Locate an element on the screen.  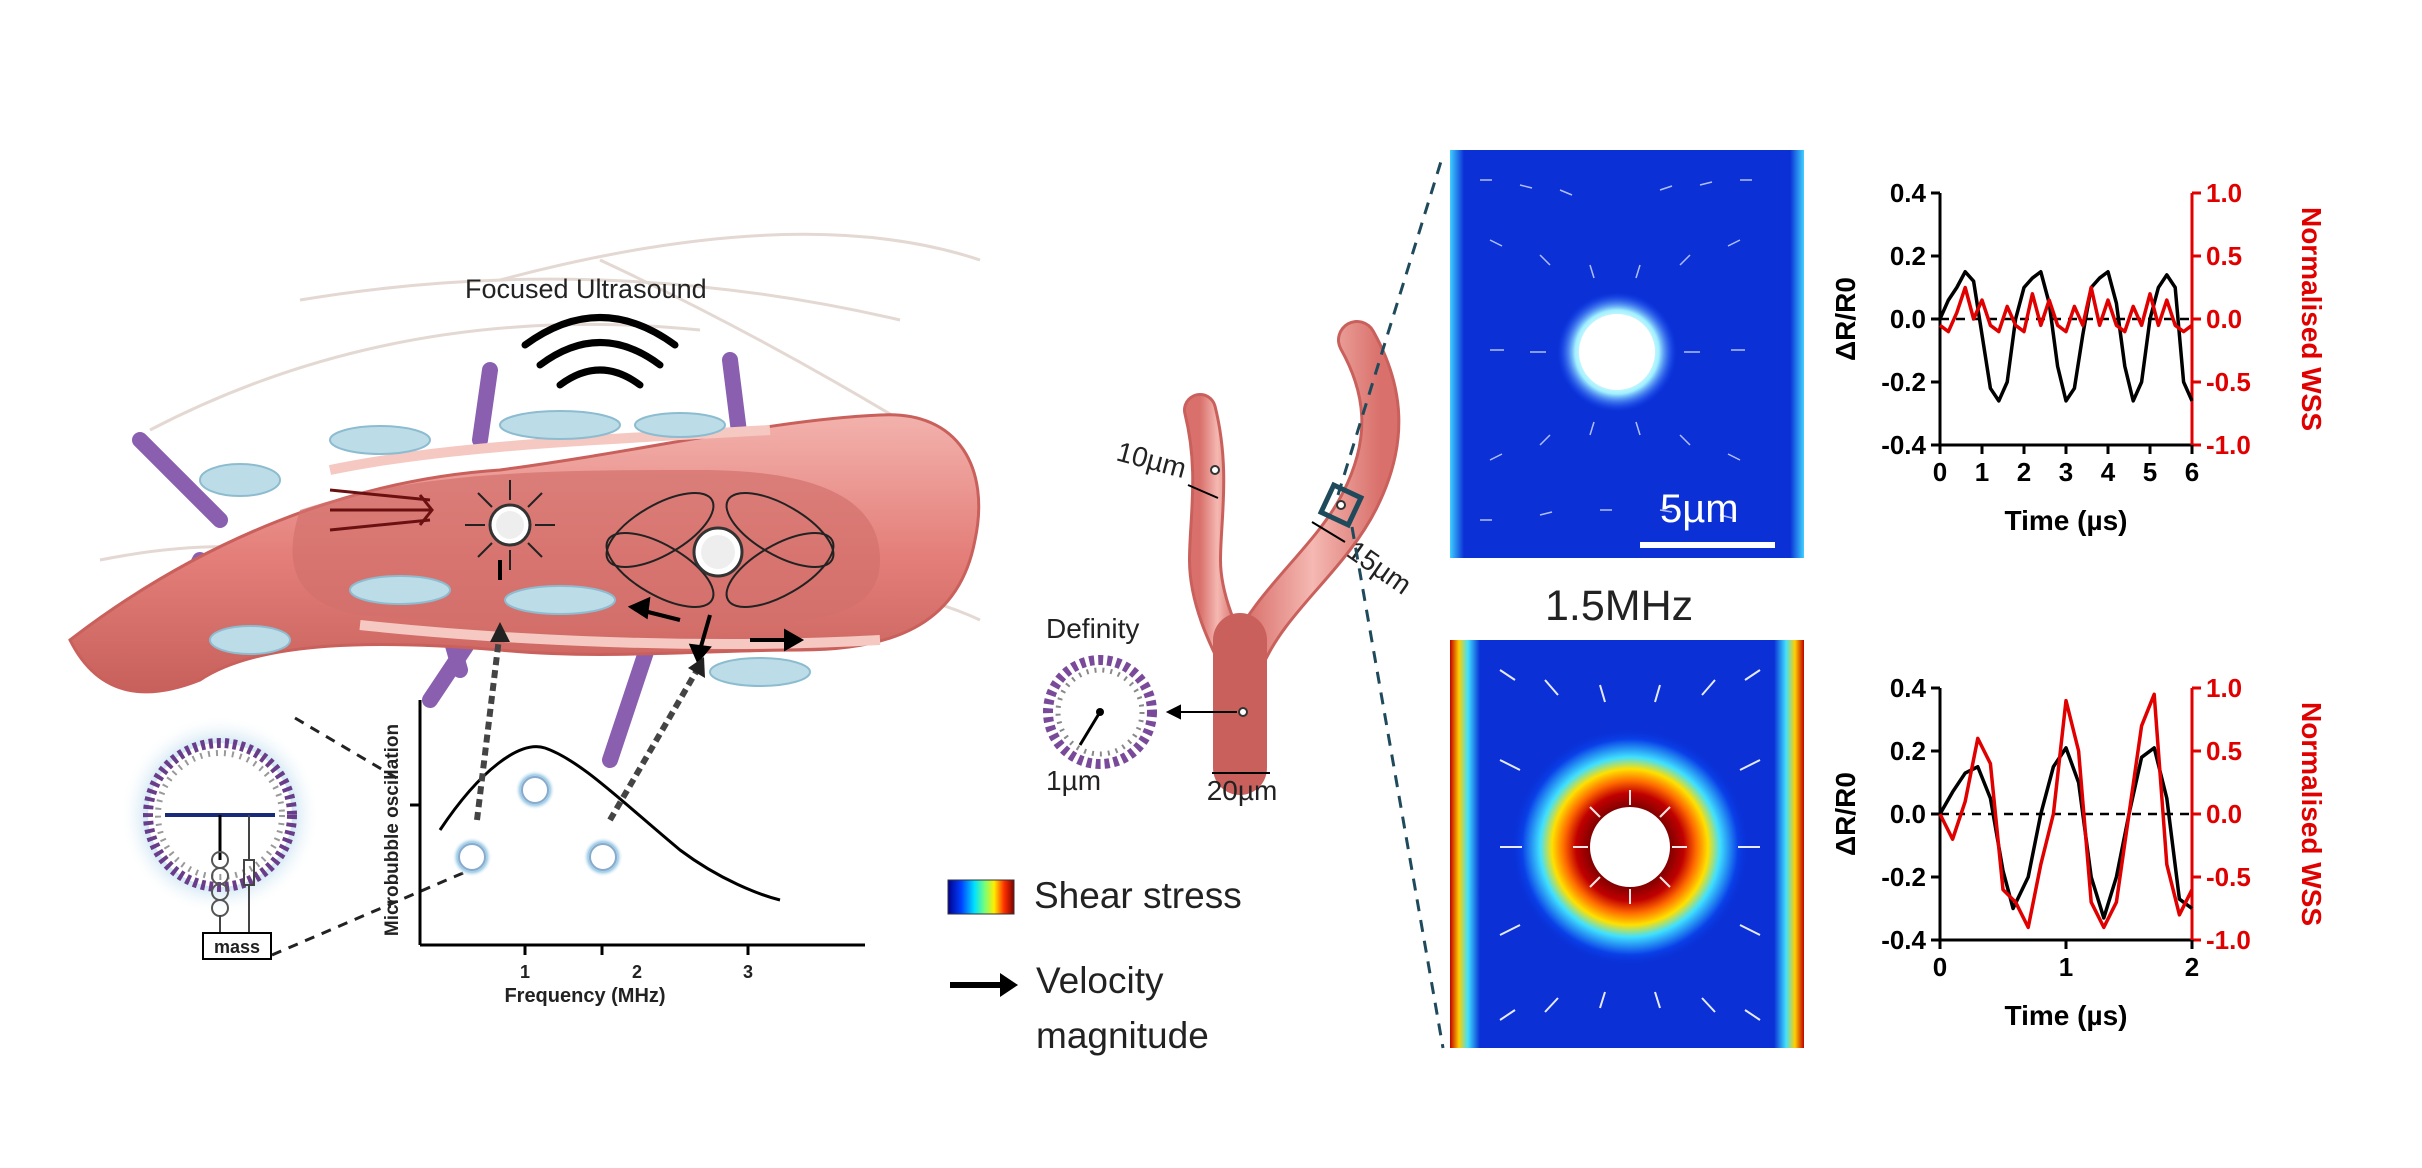
pericytes is located at coordinates (505, 548).